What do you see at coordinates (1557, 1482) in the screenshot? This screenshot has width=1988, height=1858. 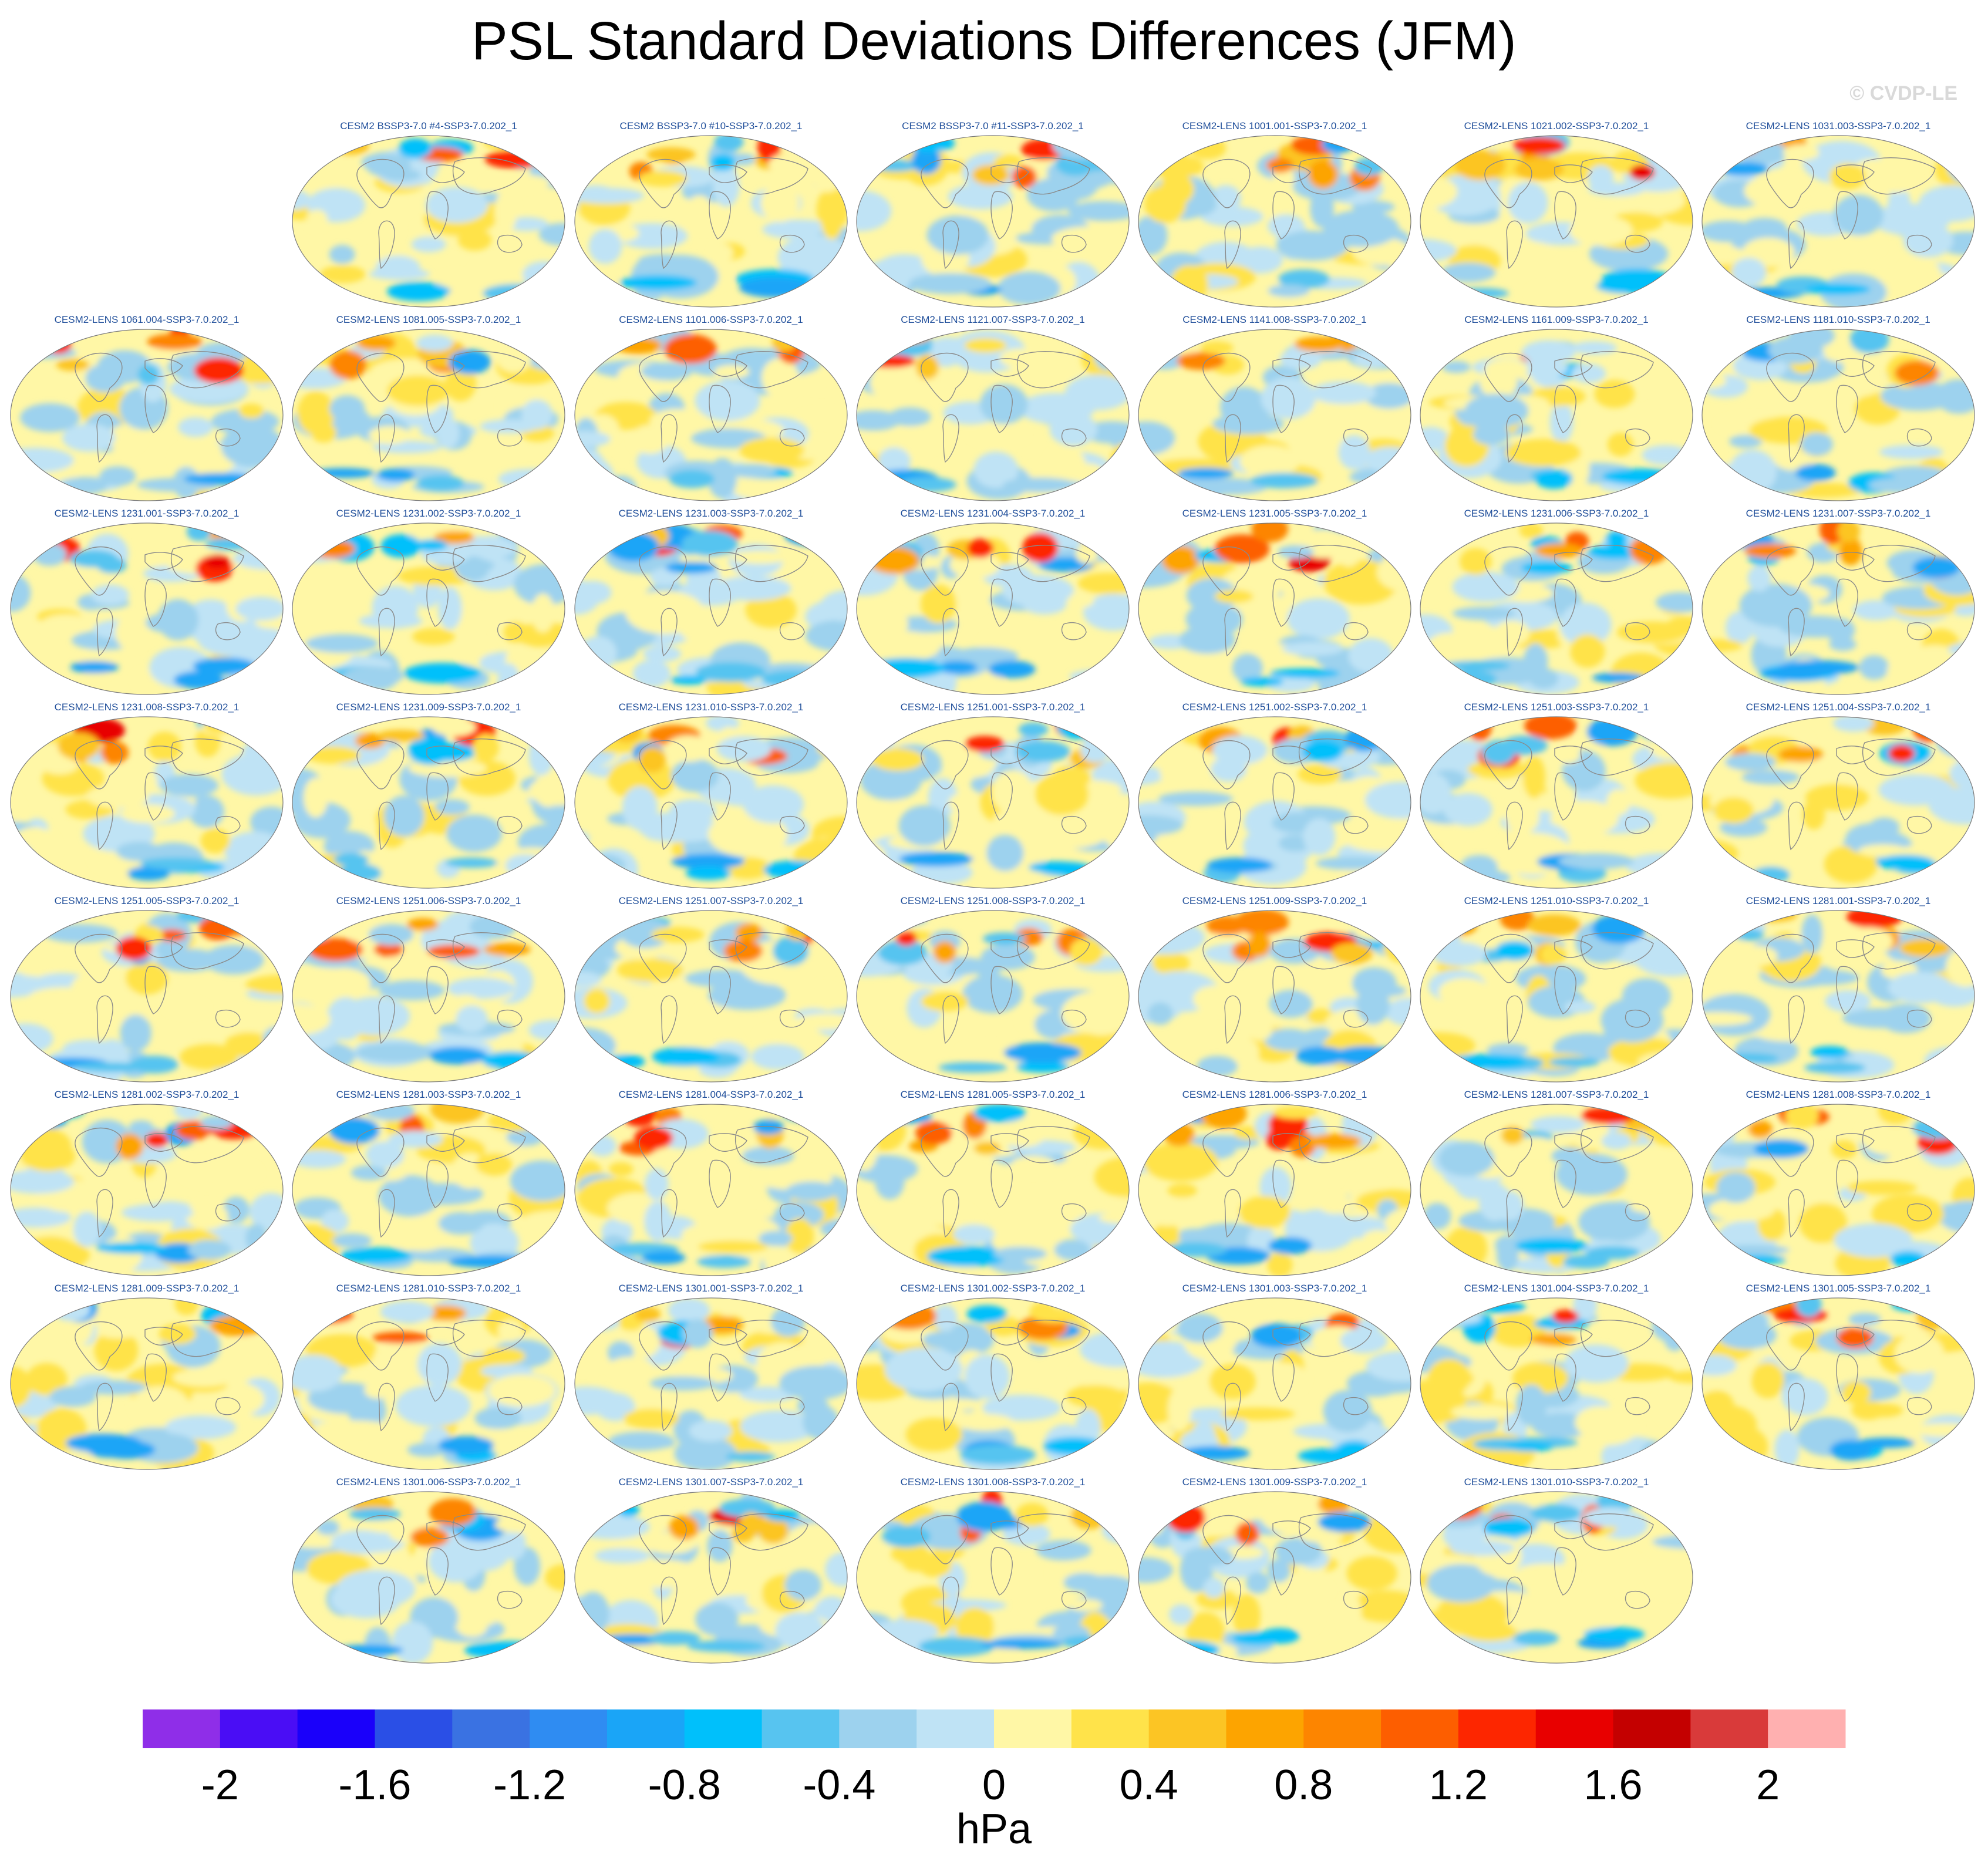 I see `panel-label: CESM2-LENS 1301.010-SSP3-7.0.202_1` at bounding box center [1557, 1482].